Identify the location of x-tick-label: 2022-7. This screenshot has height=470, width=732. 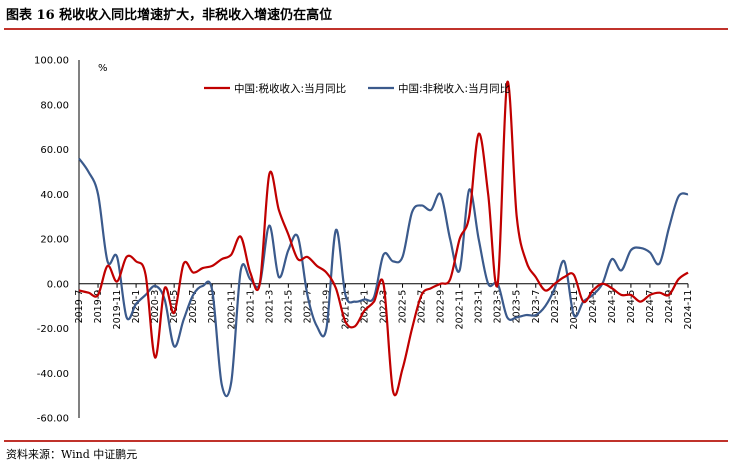
(422, 307).